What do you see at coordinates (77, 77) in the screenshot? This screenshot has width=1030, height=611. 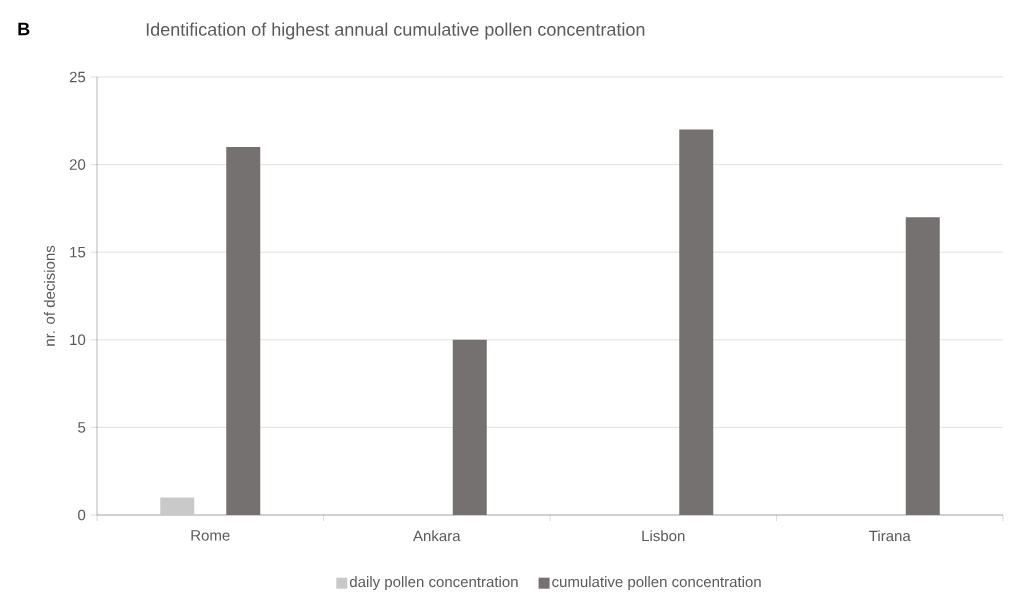 I see `y-tick-label: 25` at bounding box center [77, 77].